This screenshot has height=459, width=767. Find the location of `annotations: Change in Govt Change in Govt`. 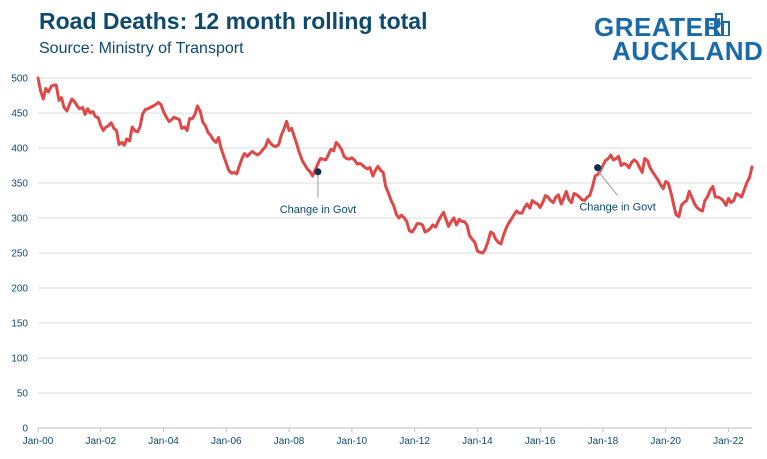

annotations: Change in Govt Change in Govt is located at coordinates (468, 190).